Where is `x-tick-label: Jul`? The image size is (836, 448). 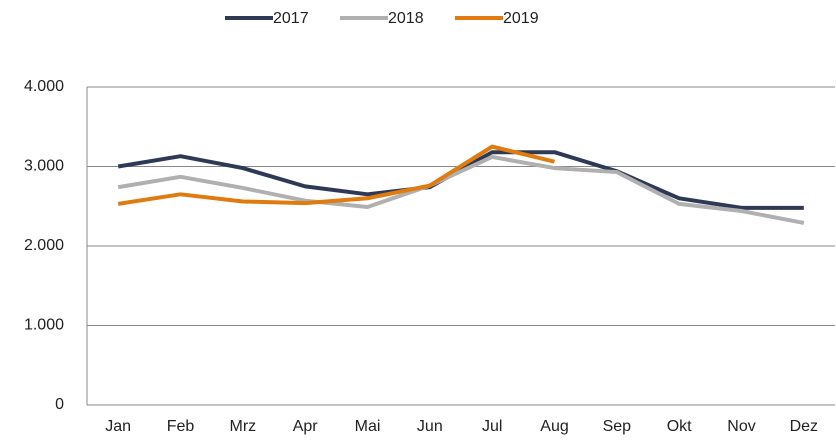 x-tick-label: Jul is located at coordinates (492, 426).